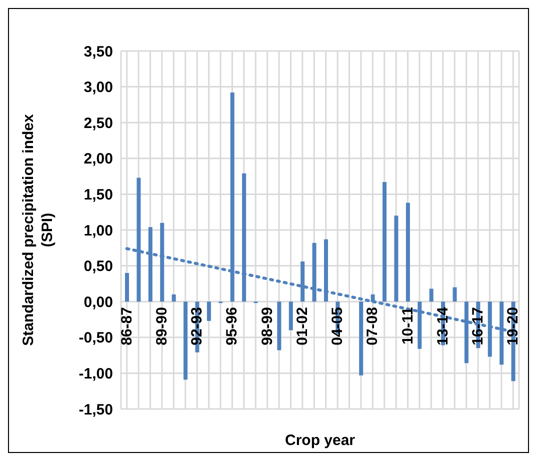 This screenshot has height=468, width=537. I want to click on y-axis-title: Standardized precipitation index (SPI), so click(38, 229).